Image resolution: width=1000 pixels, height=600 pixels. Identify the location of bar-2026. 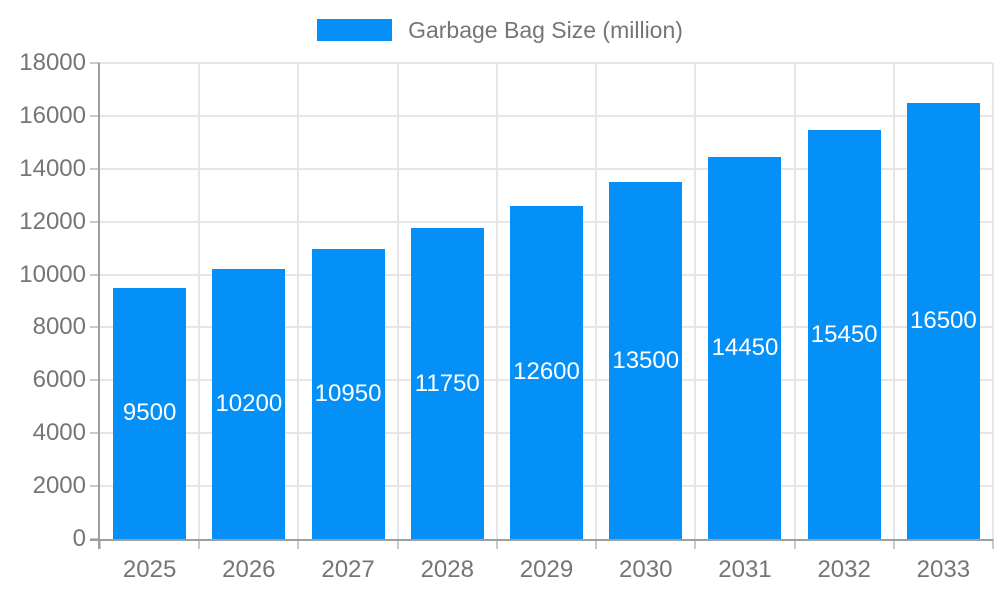
(248, 404).